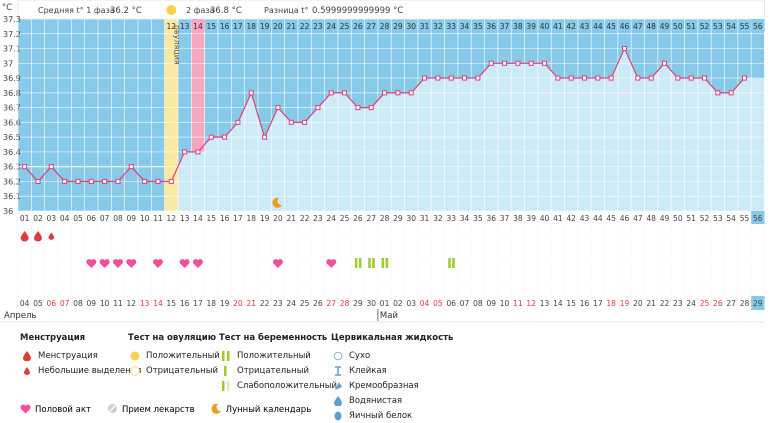  I want to click on legend-ovulation-negative: Отрицательный, so click(182, 370).